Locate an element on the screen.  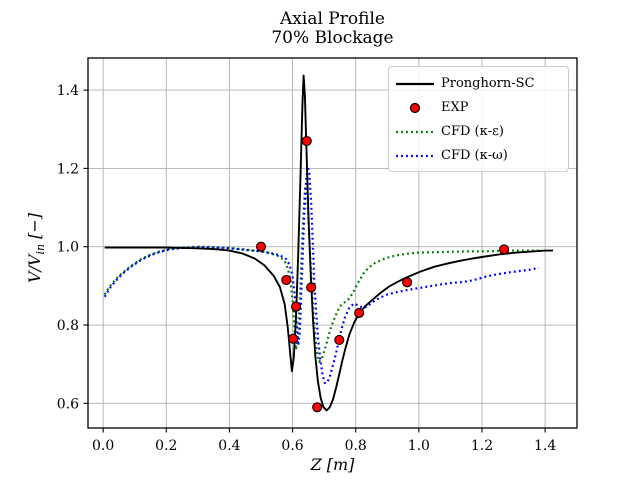
legend-swatch-marker is located at coordinates (415, 108).